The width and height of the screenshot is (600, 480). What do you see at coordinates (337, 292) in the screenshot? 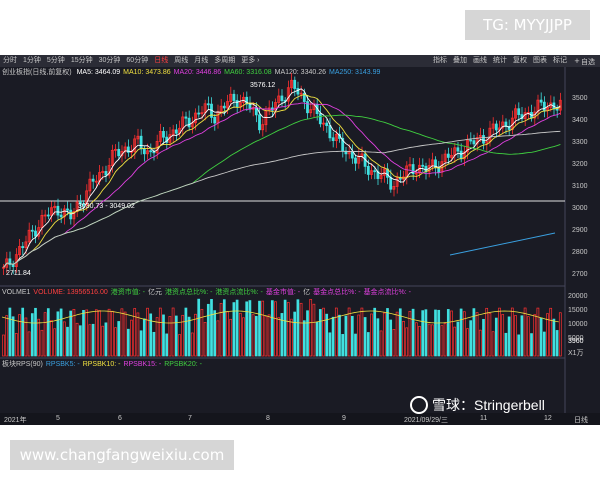
I see `legend-item: 基金点总比%: -` at bounding box center [337, 292].